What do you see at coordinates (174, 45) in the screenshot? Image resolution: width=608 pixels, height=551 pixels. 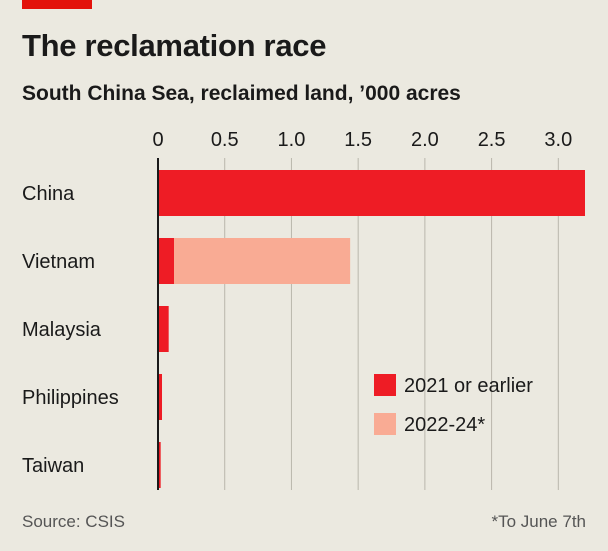 I see `chart-title: The reclamation race` at bounding box center [174, 45].